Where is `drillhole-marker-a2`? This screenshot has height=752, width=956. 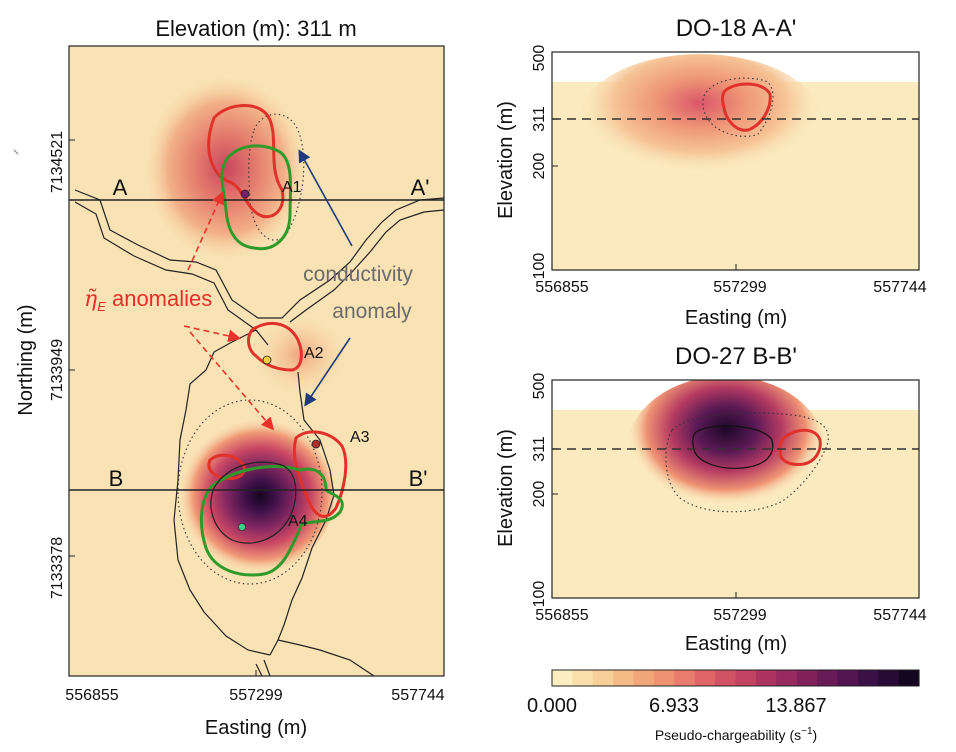
drillhole-marker-a2 is located at coordinates (267, 360).